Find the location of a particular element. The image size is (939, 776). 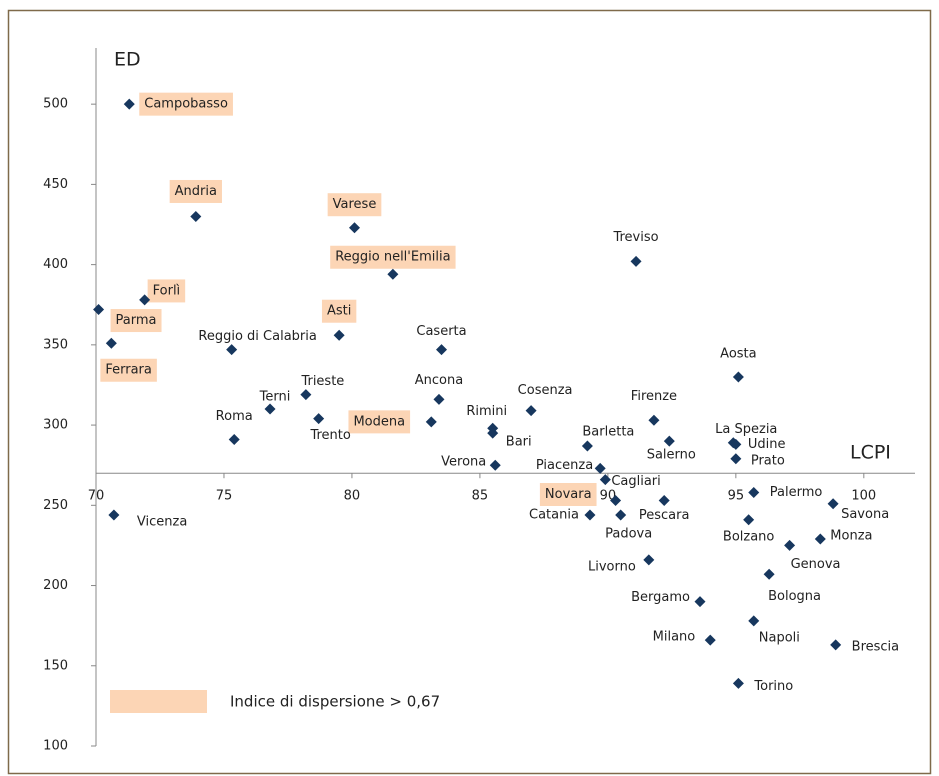

point-label: Ferrara is located at coordinates (128, 370).